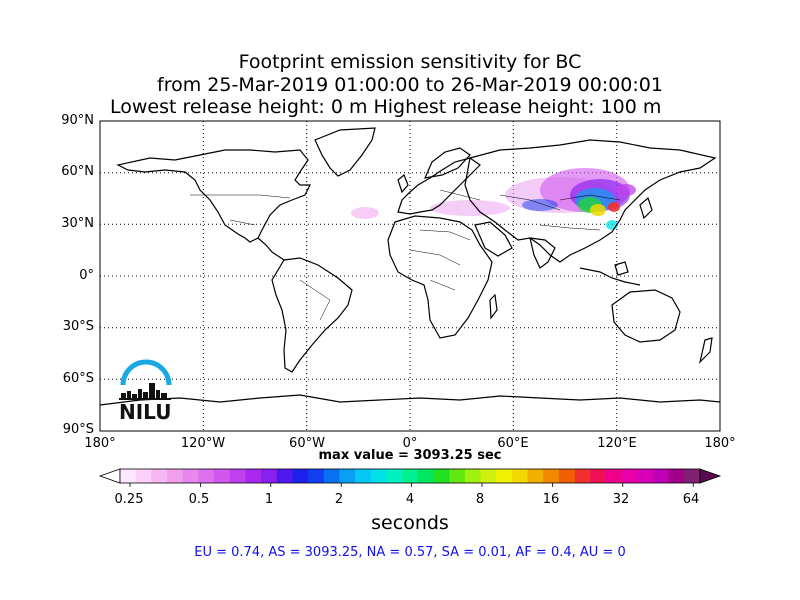 The height and width of the screenshot is (600, 800). What do you see at coordinates (617, 443) in the screenshot?
I see `lon-label-120e: 120°E` at bounding box center [617, 443].